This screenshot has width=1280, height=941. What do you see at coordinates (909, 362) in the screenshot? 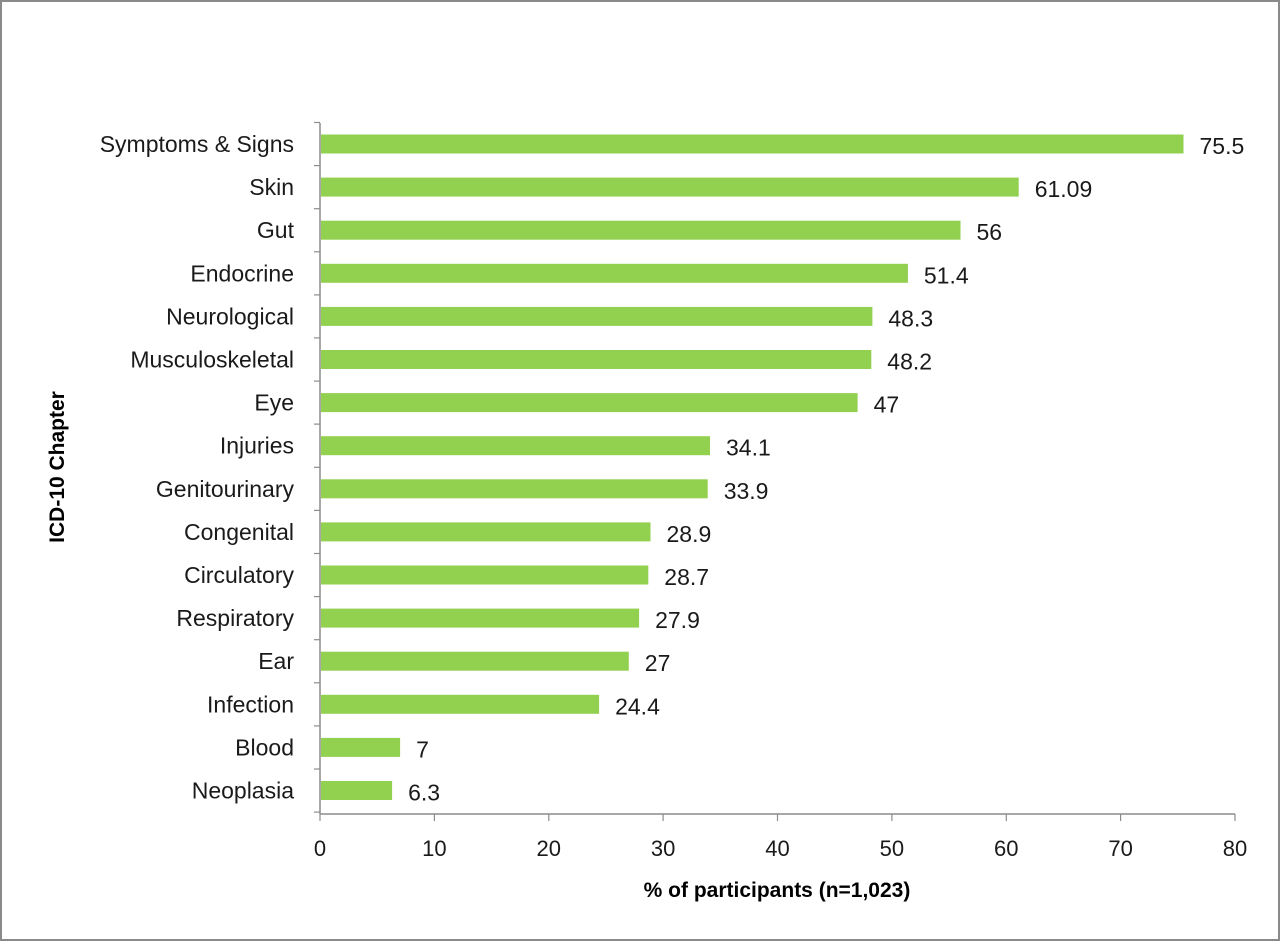
I see `value-label: 48.2` at bounding box center [909, 362].